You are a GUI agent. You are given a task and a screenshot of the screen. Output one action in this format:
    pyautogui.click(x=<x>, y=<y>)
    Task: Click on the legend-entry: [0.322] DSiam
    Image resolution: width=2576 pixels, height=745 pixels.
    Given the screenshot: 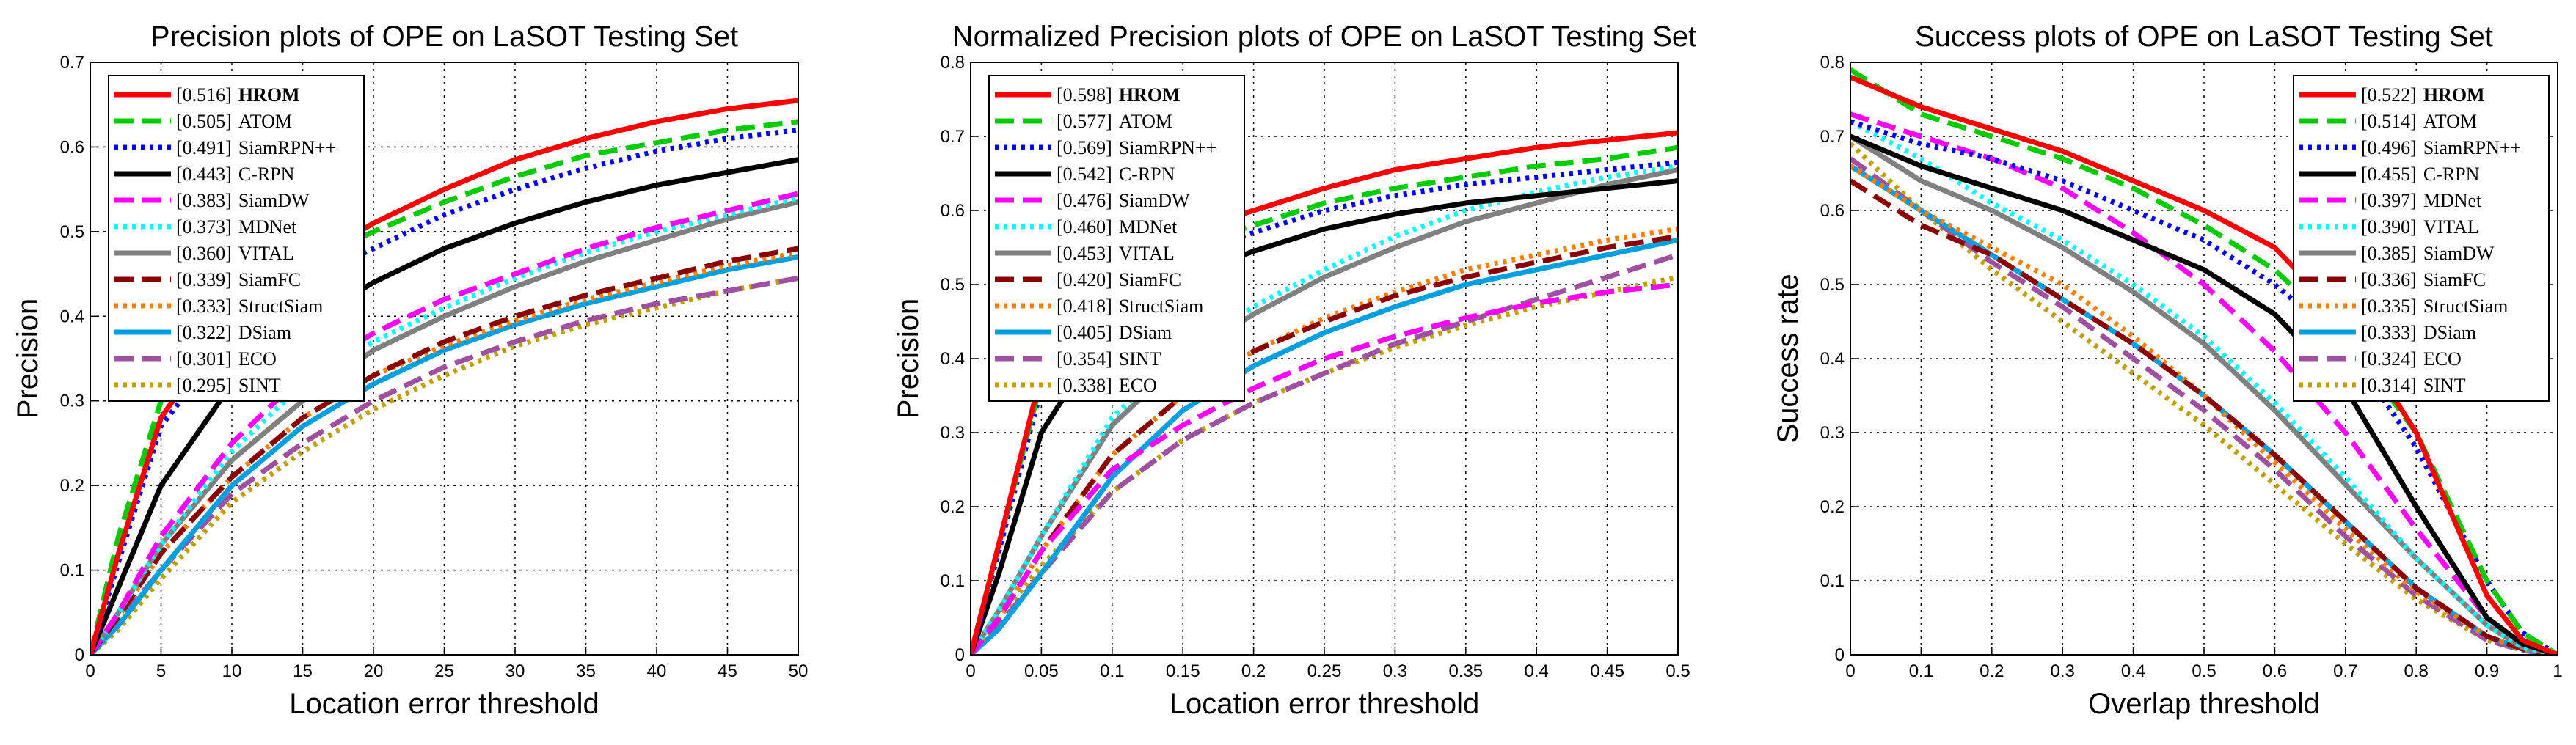 What is the action you would take?
    pyautogui.click(x=234, y=332)
    